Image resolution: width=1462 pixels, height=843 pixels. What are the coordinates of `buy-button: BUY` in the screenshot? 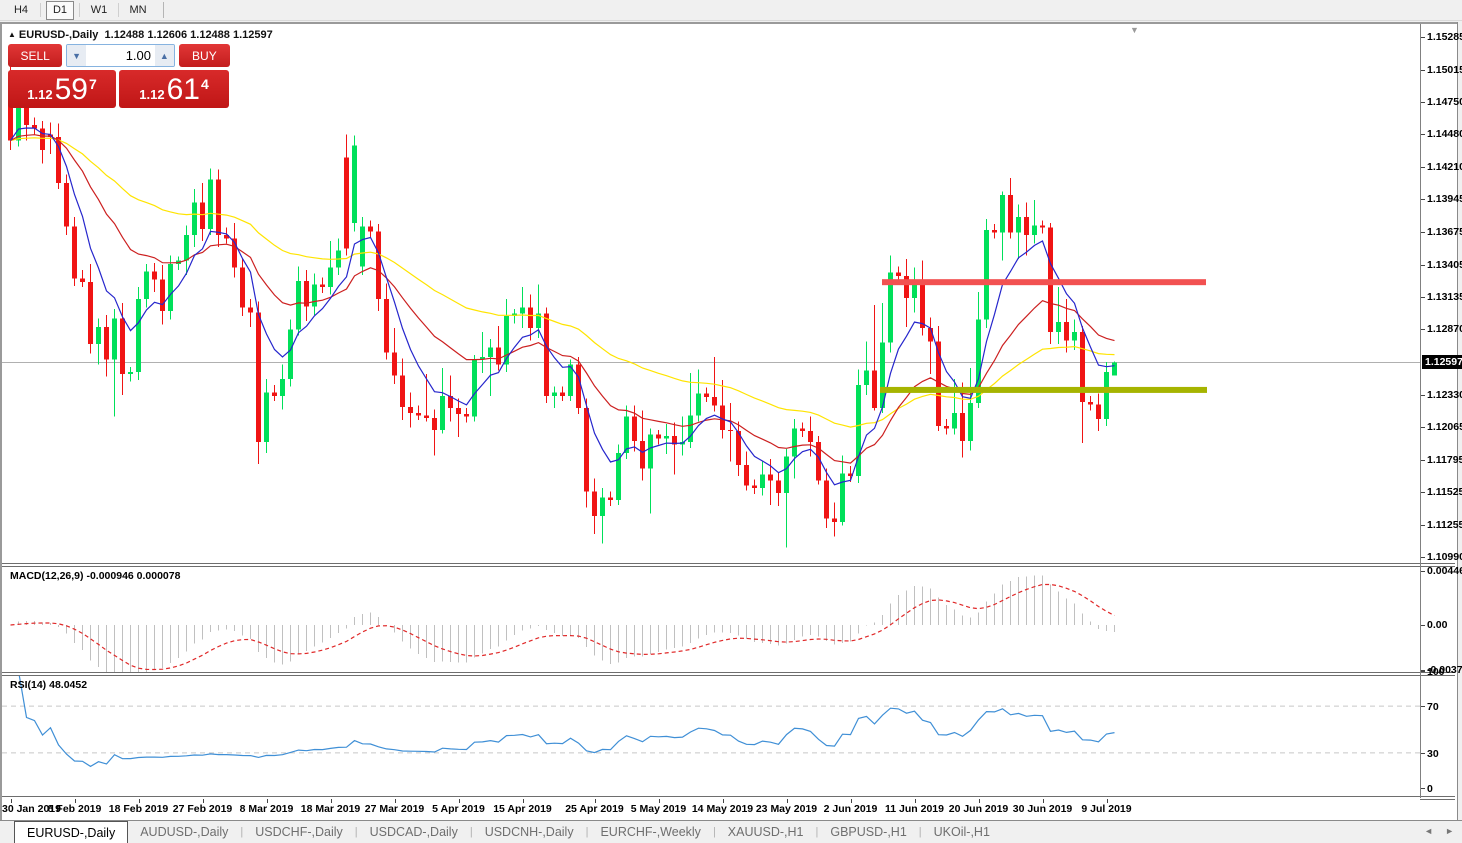 It's located at (204, 55).